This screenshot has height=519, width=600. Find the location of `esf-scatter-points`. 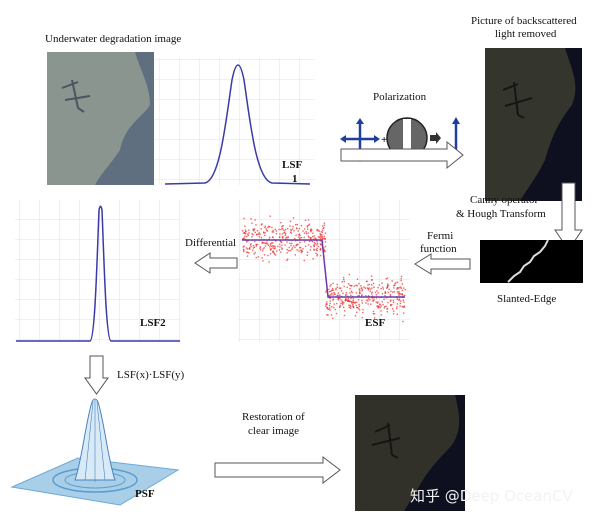

esf-scatter-points is located at coordinates (324, 269).